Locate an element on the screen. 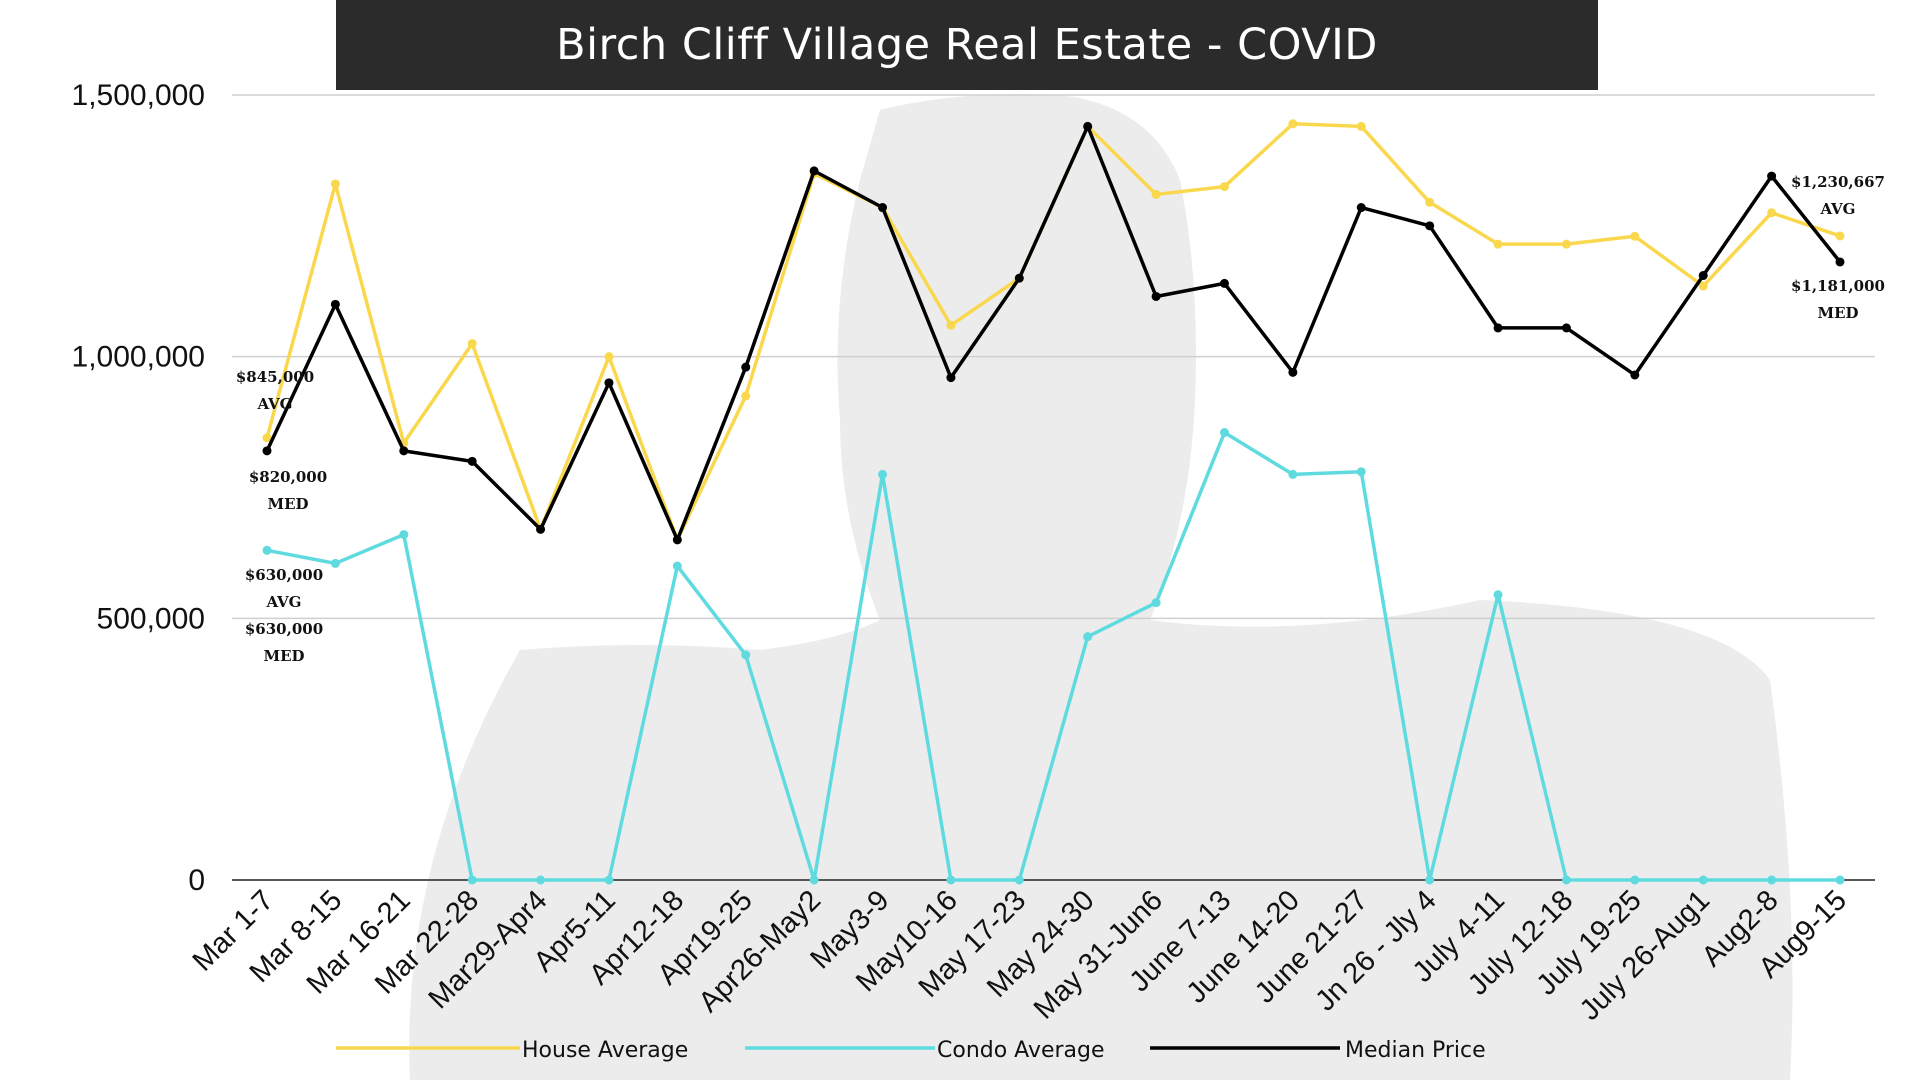 This screenshot has width=1920, height=1080. y-tick-label: 0 is located at coordinates (196, 880).